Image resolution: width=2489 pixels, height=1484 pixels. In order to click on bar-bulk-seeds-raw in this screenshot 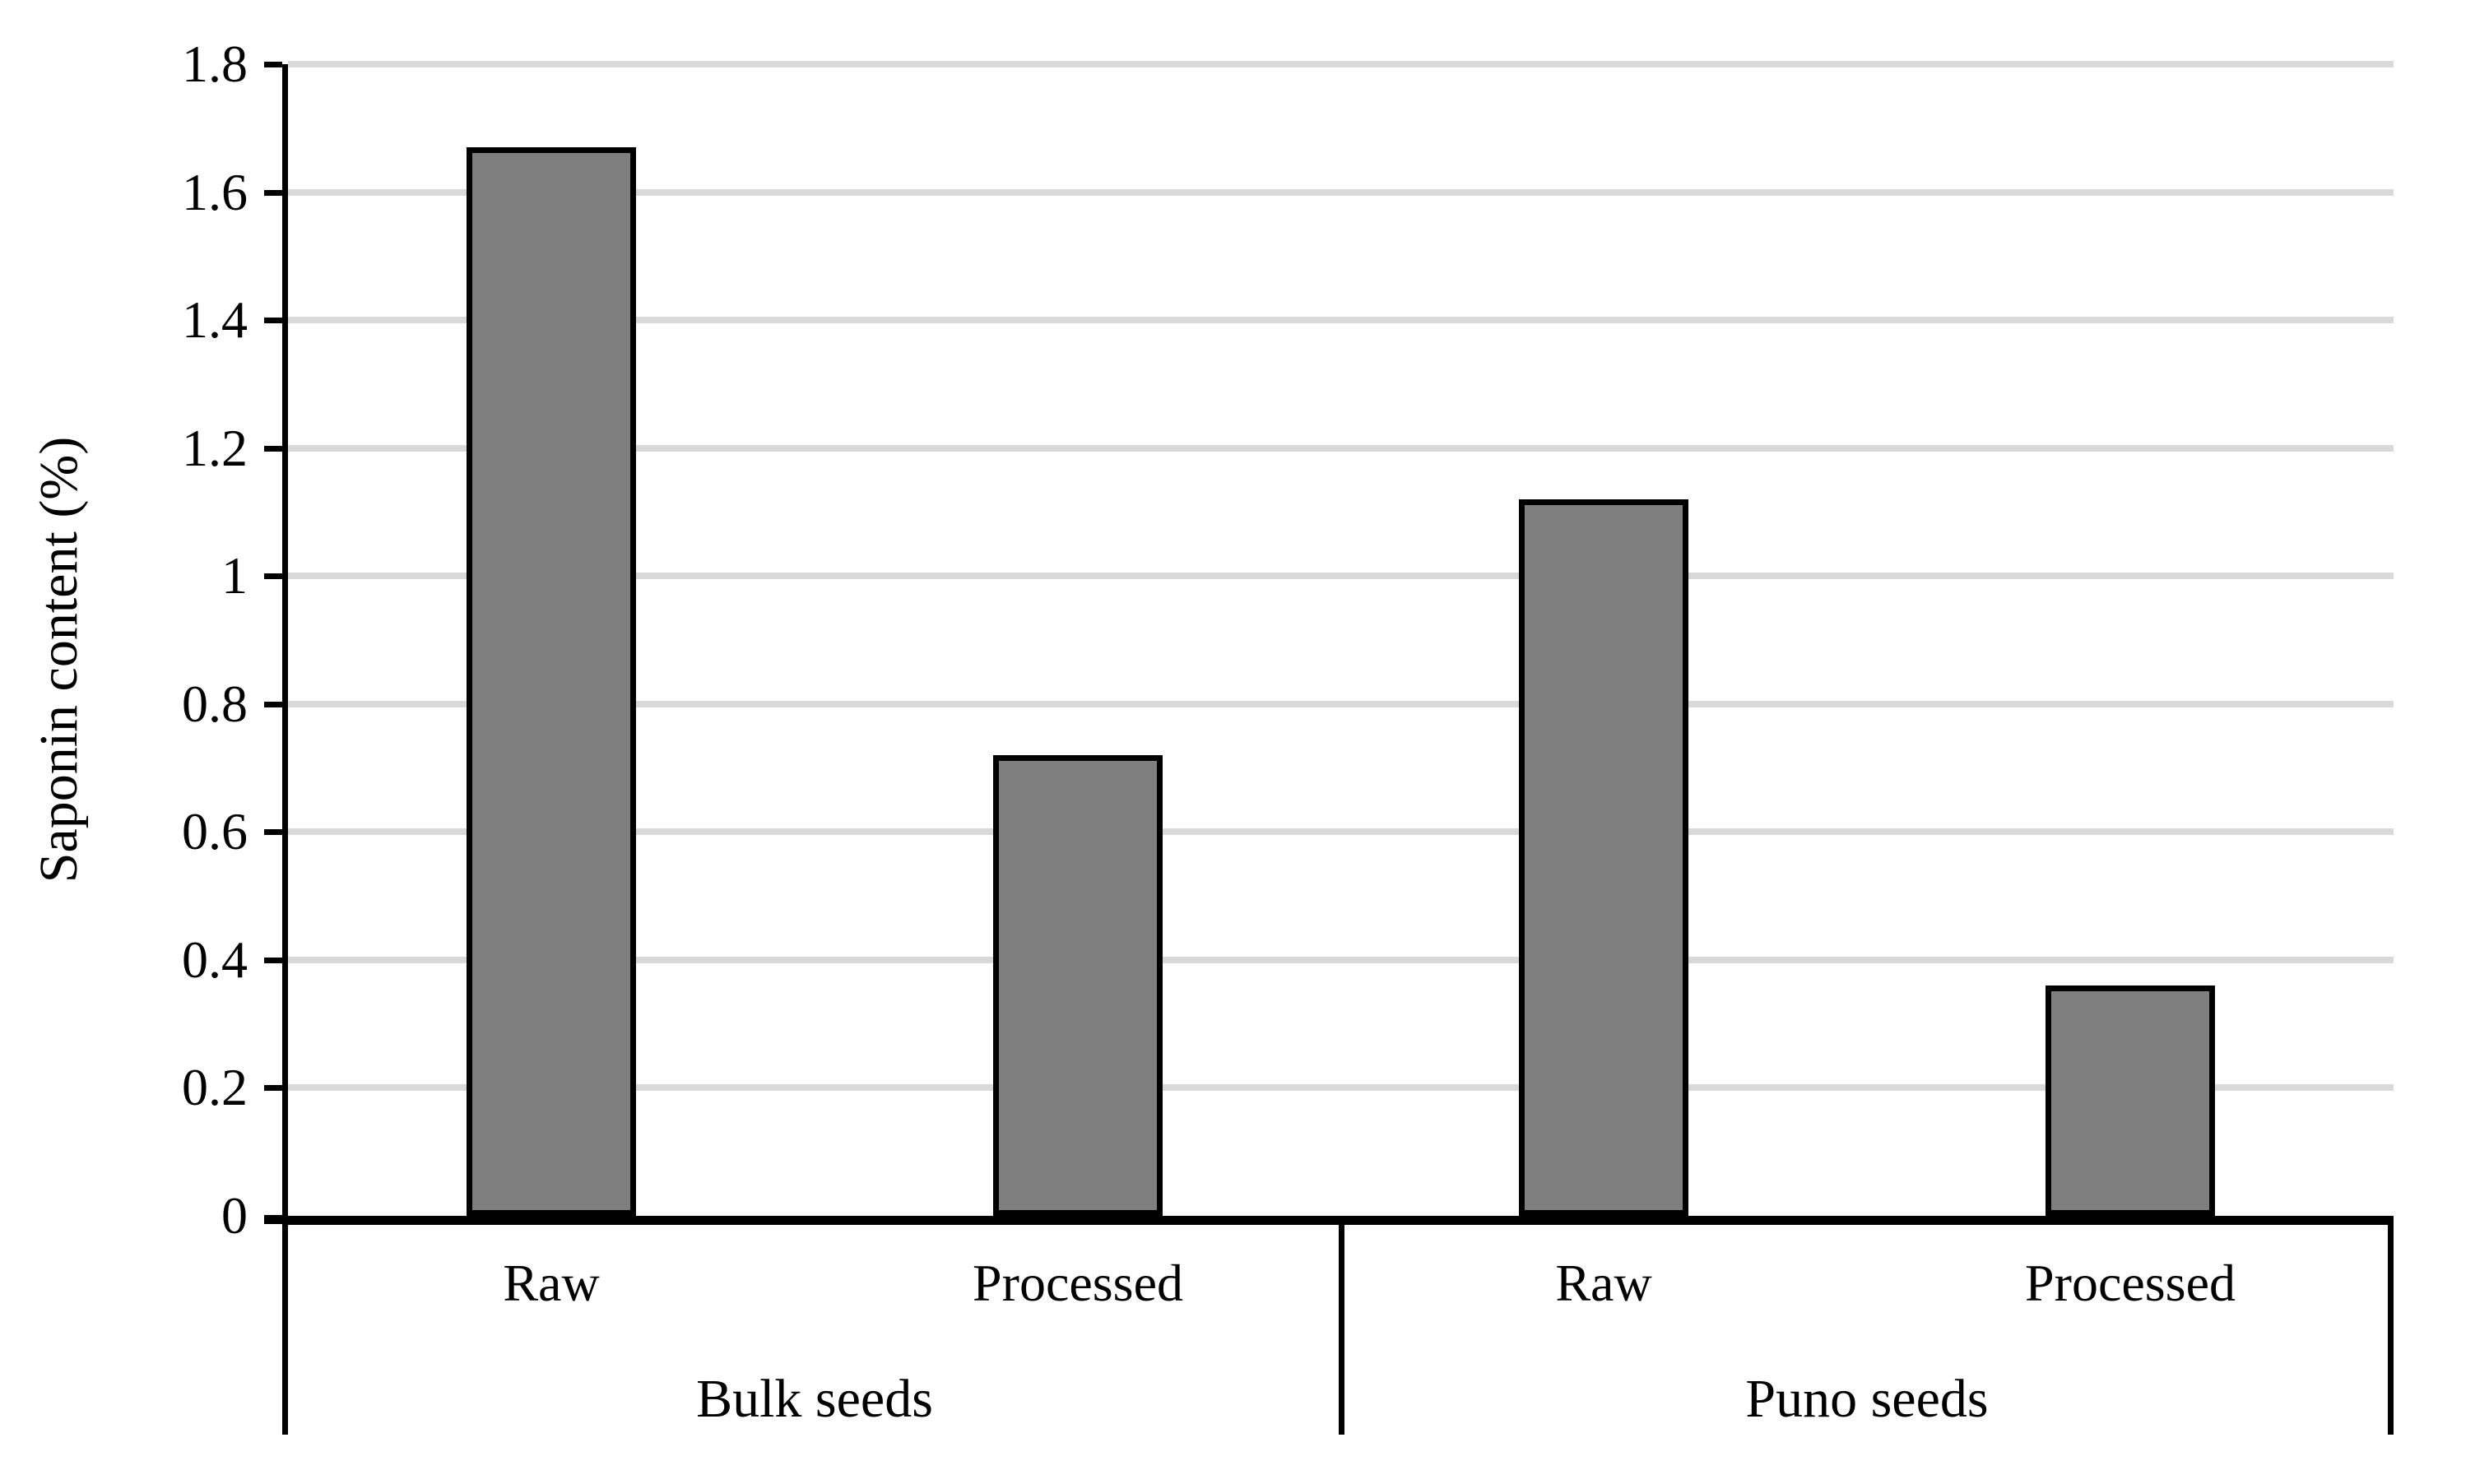, I will do `click(551, 681)`.